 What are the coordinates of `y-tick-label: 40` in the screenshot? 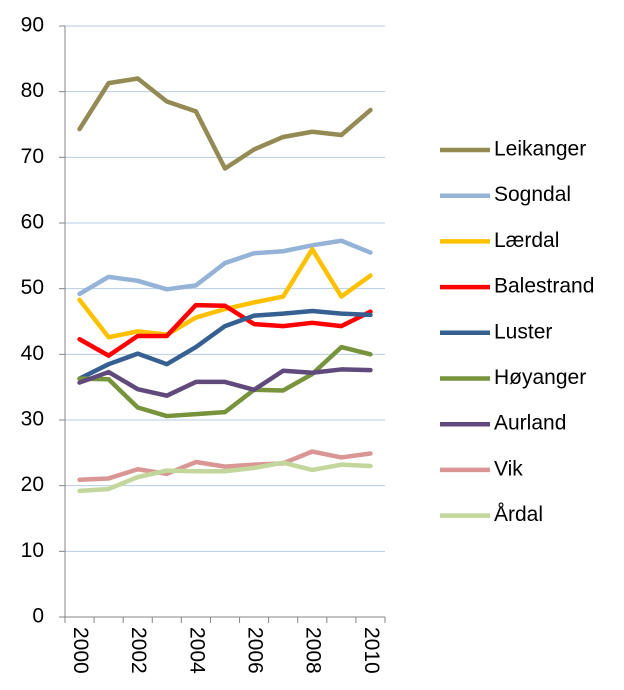 It's located at (32, 353).